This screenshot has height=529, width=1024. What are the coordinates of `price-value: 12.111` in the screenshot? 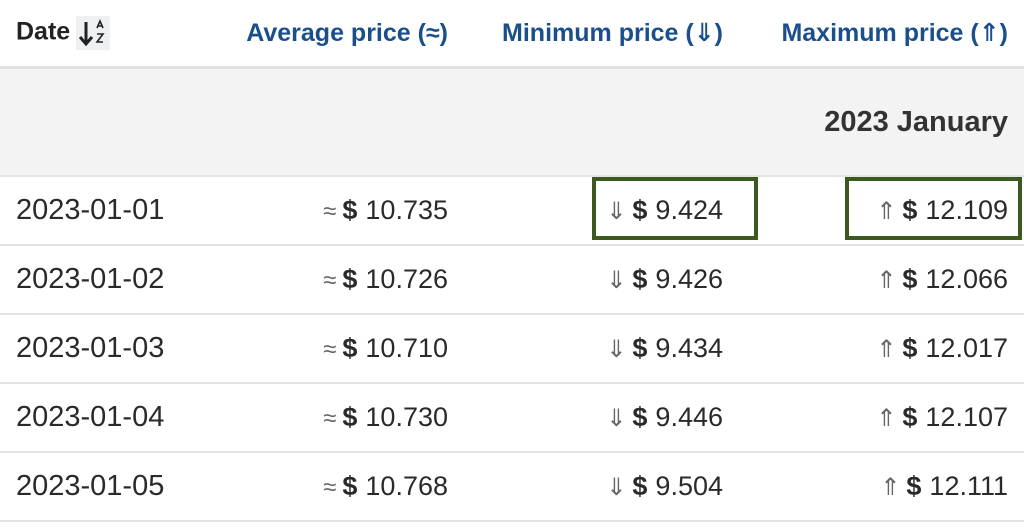 It's located at (968, 486).